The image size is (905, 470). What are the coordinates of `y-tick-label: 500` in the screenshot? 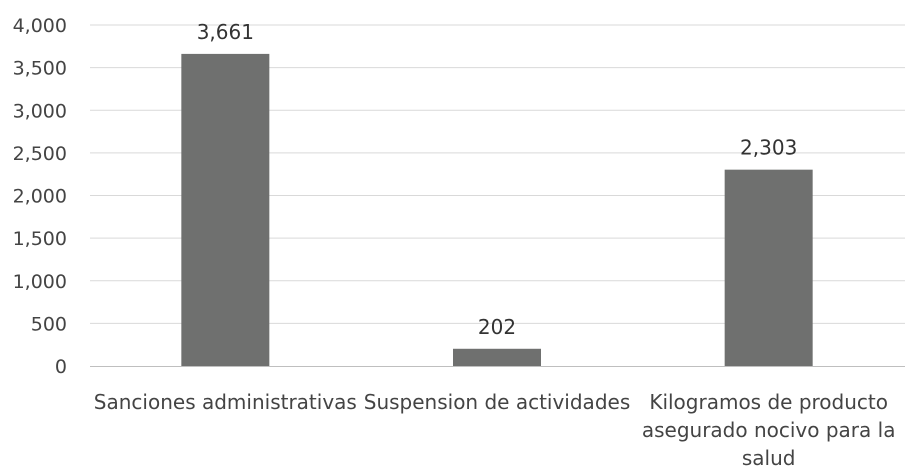 It's located at (49, 324).